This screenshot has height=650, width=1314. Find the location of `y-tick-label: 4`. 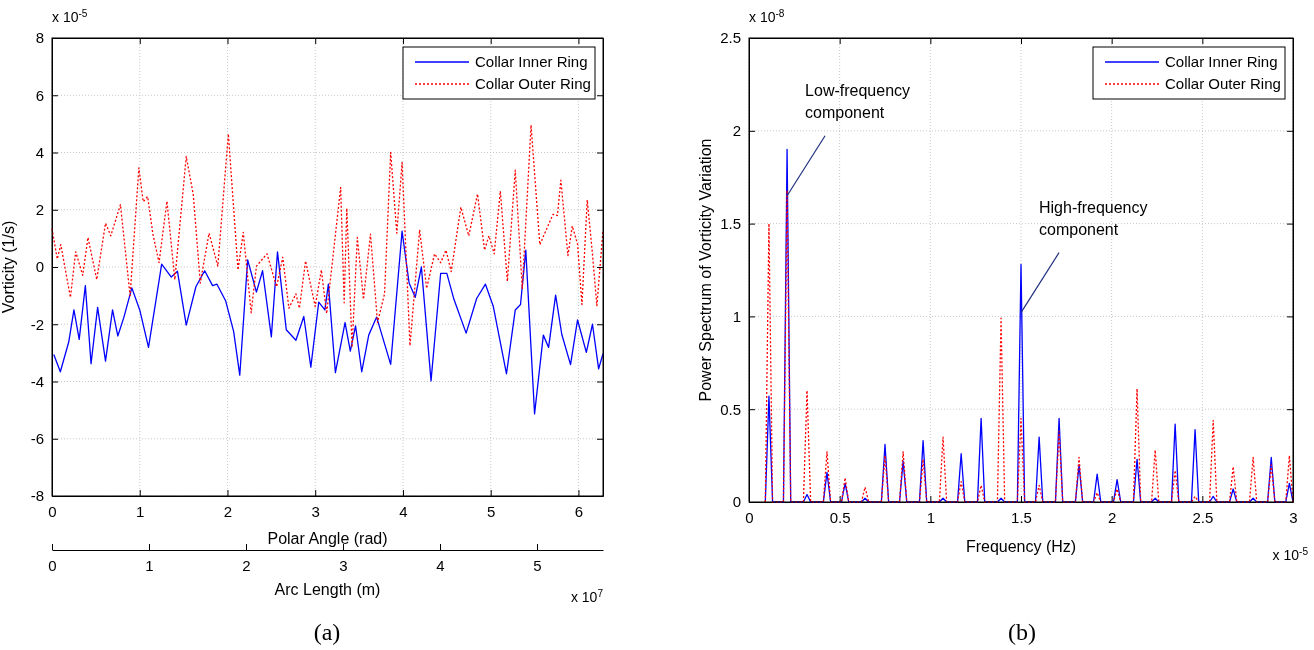

y-tick-label: 4 is located at coordinates (39, 152).